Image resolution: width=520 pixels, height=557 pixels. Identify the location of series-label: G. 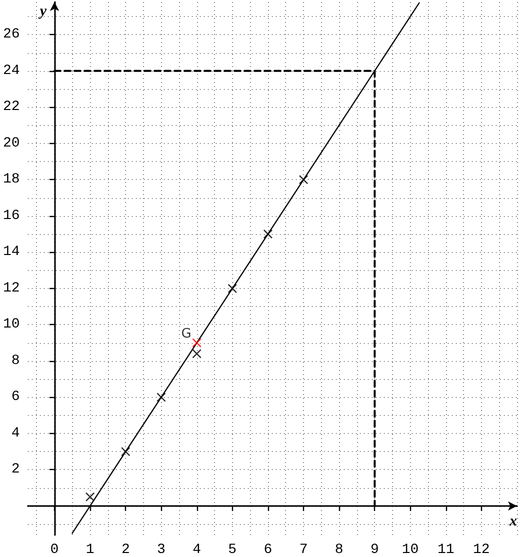
(186, 334).